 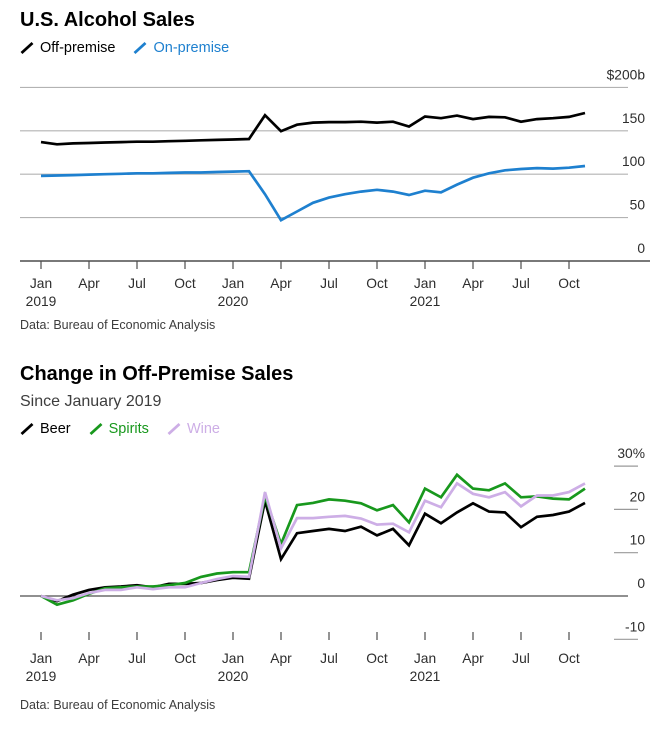 What do you see at coordinates (626, 74) in the screenshot?
I see `svg-text: $200b` at bounding box center [626, 74].